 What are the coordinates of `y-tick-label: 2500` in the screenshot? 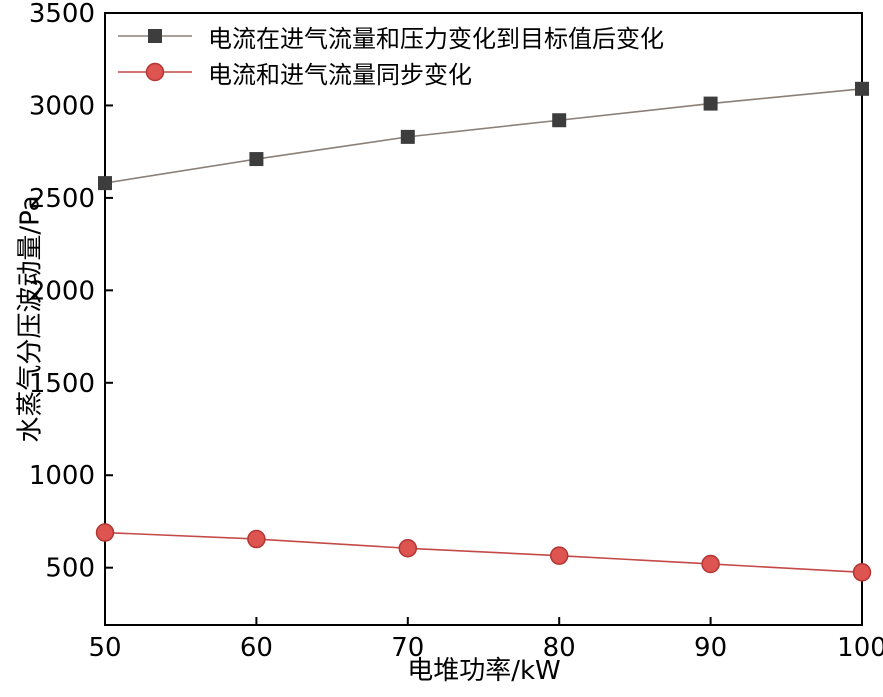 It's located at (62, 199).